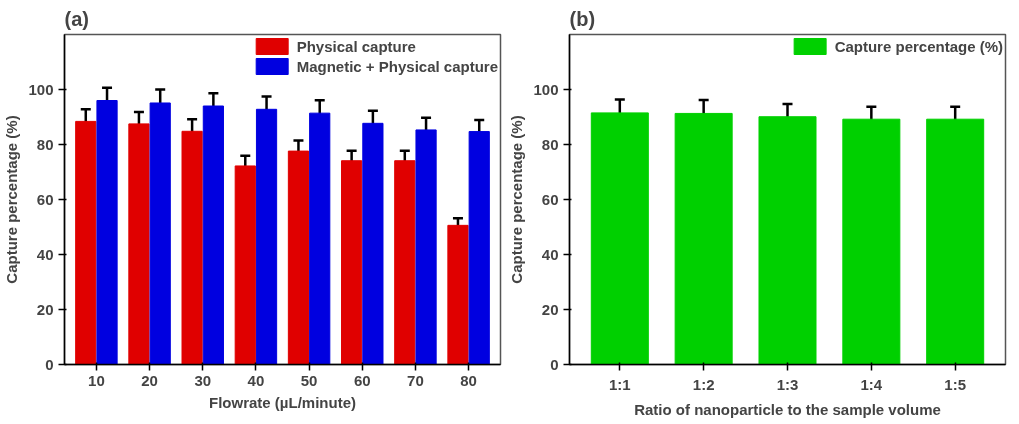 The height and width of the screenshot is (424, 1019). What do you see at coordinates (703, 384) in the screenshot?
I see `x-tick-label: 1:2` at bounding box center [703, 384].